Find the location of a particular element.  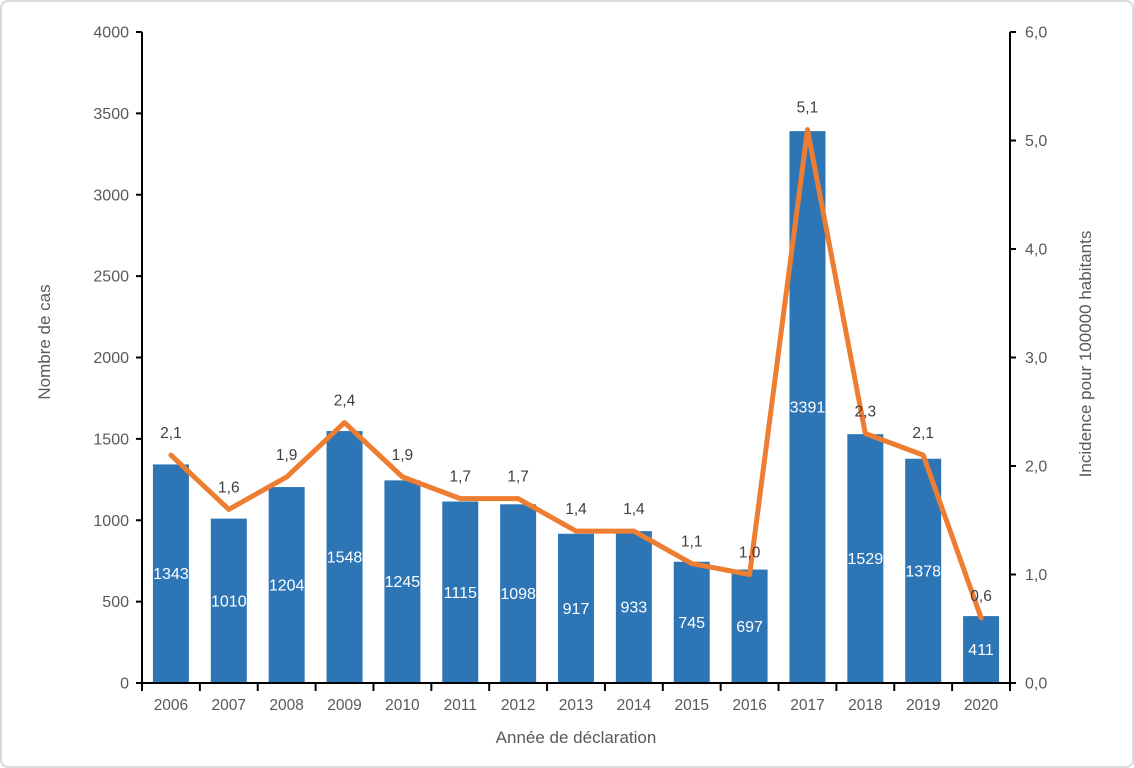

x-axis-tick-label: 2012 is located at coordinates (518, 705).